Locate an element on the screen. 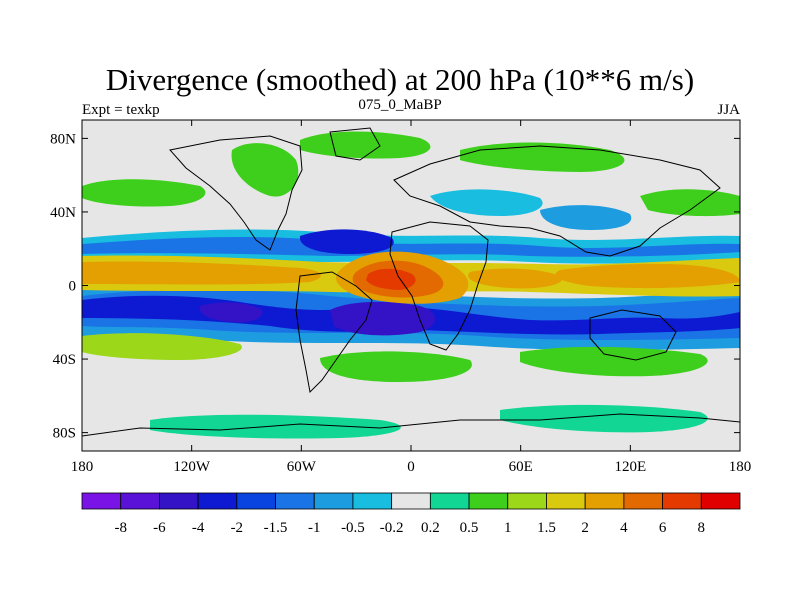 This screenshot has height=600, width=800. coastline-eurasia is located at coordinates (557, 201).